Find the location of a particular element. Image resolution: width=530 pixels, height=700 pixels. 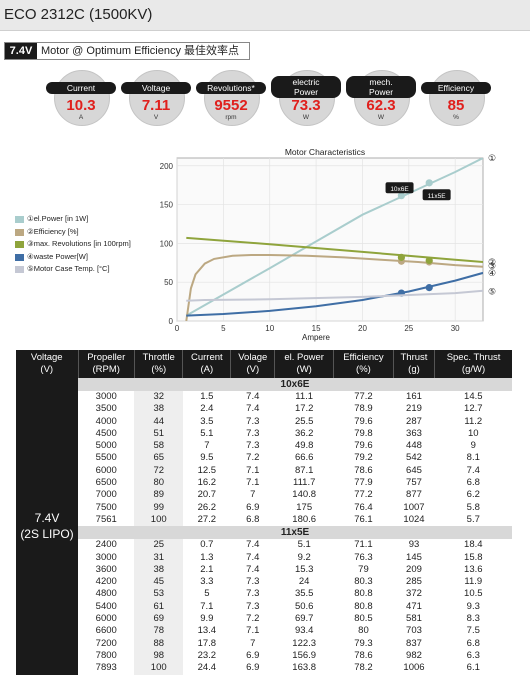

table-cell: 6000 is located at coordinates (106, 470).